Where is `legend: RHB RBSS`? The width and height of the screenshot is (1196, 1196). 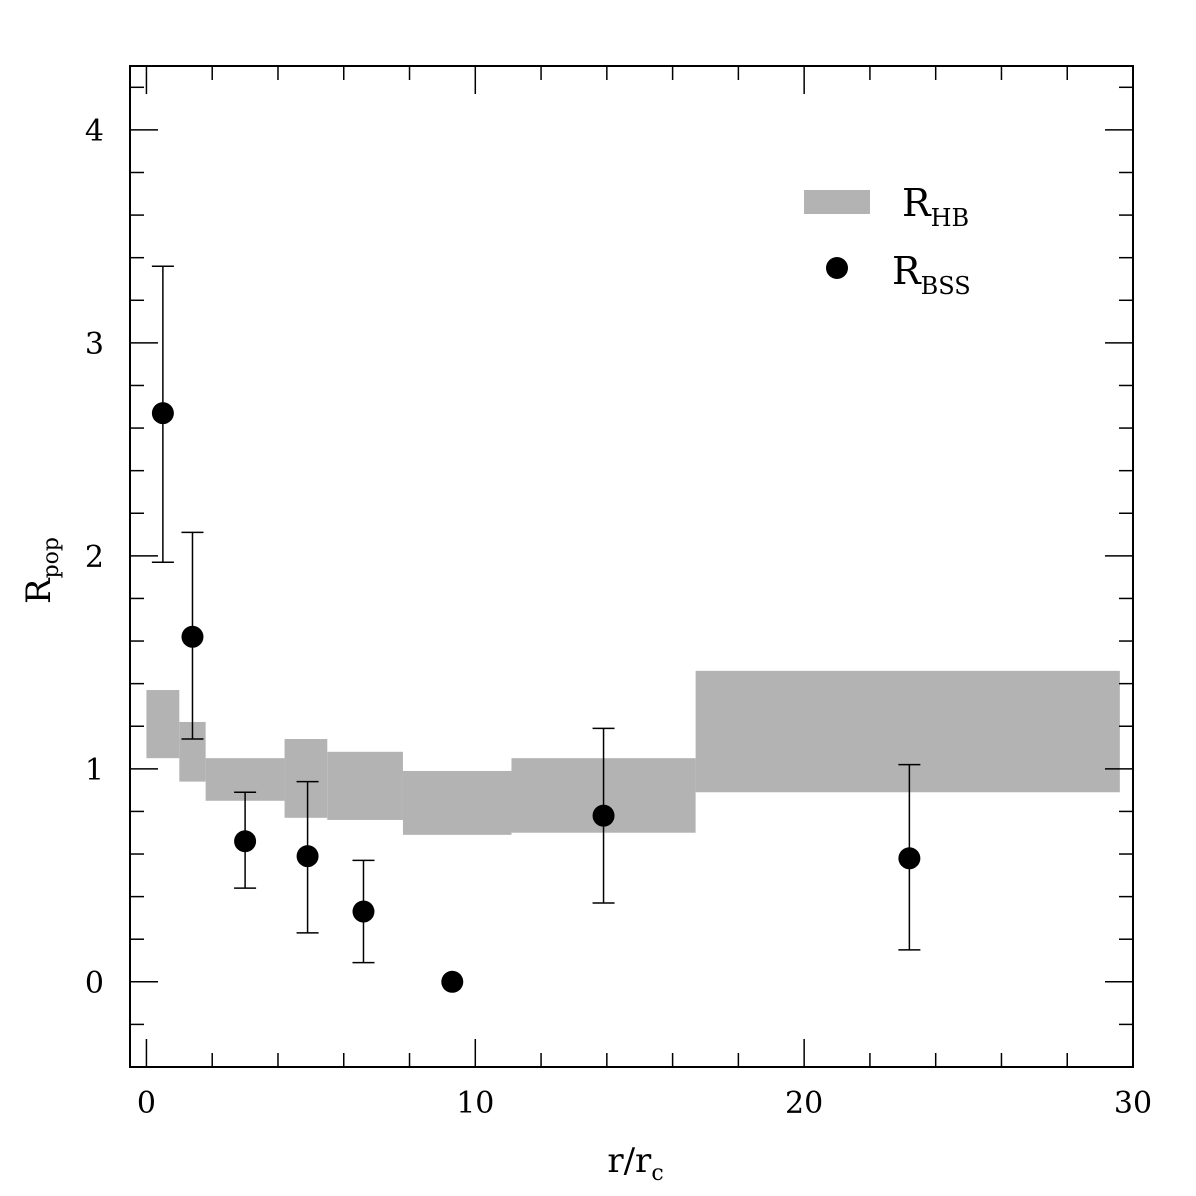
legend: RHB RBSS is located at coordinates (887, 240).